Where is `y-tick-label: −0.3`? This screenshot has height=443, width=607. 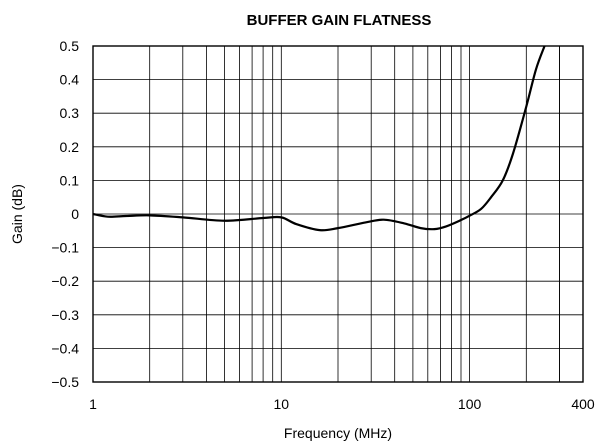
y-tick-label: −0.3 is located at coordinates (65, 315).